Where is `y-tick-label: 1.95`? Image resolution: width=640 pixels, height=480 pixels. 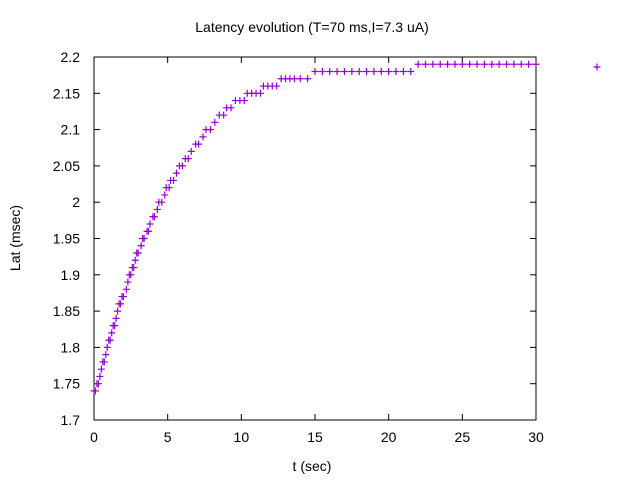 y-tick-label: 1.95 is located at coordinates (66, 239).